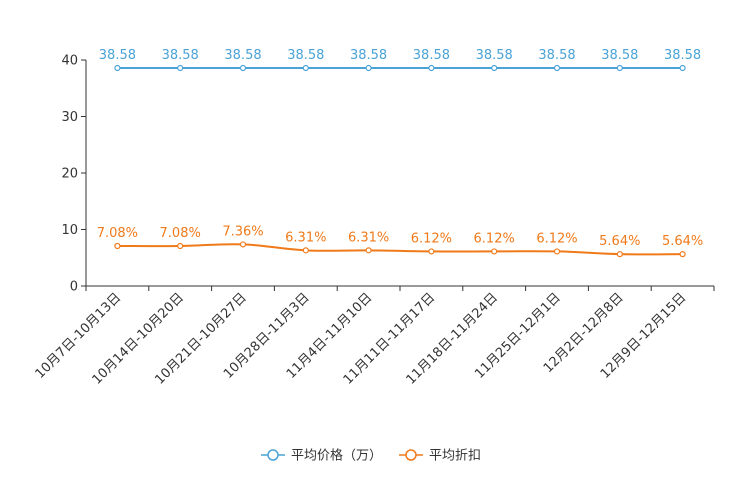 The width and height of the screenshot is (744, 496). I want to click on chart-legend: 平均价格（万） 平均折扣, so click(371, 456).